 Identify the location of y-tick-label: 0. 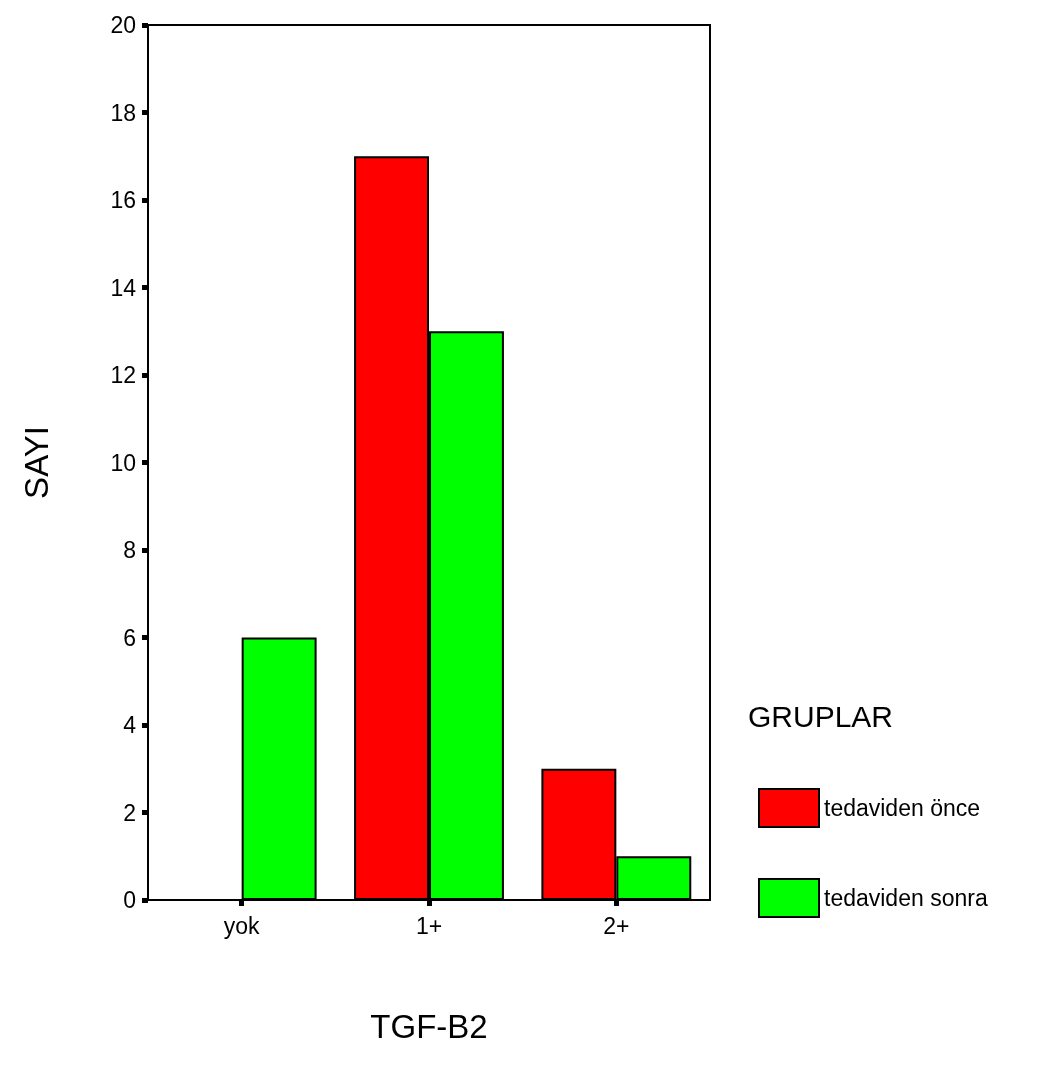
(129, 900).